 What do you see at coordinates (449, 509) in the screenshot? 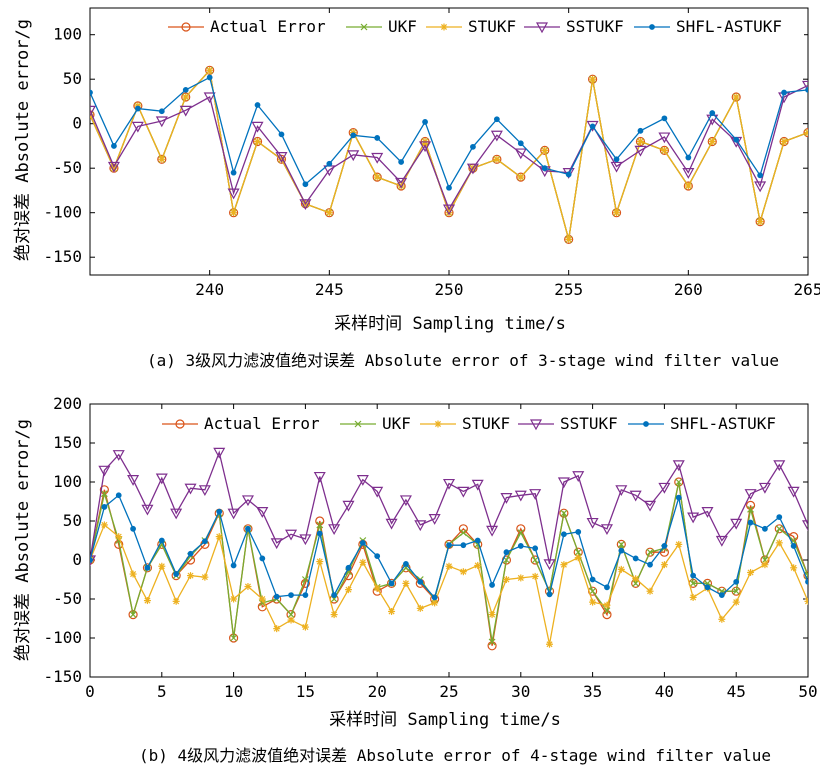
I see `panel-b-series-sstukf` at bounding box center [449, 509].